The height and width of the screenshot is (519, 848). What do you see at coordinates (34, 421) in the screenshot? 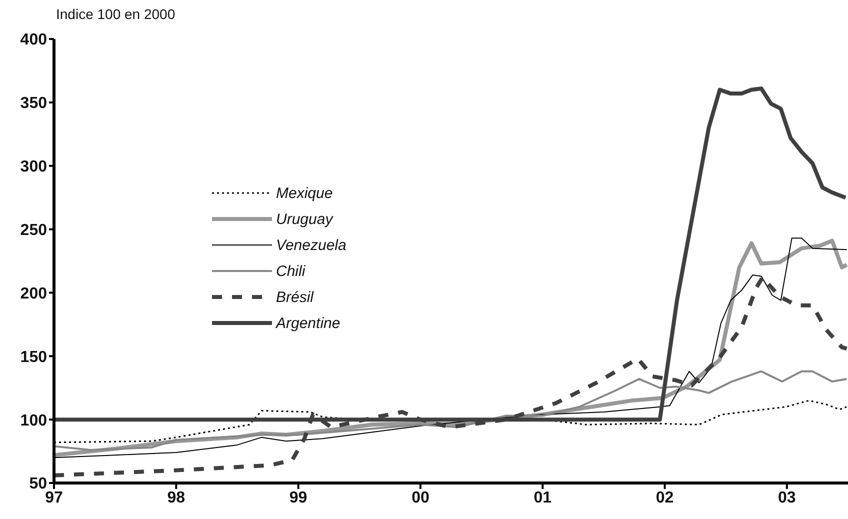
I see `y-tick-label: 100` at bounding box center [34, 421].